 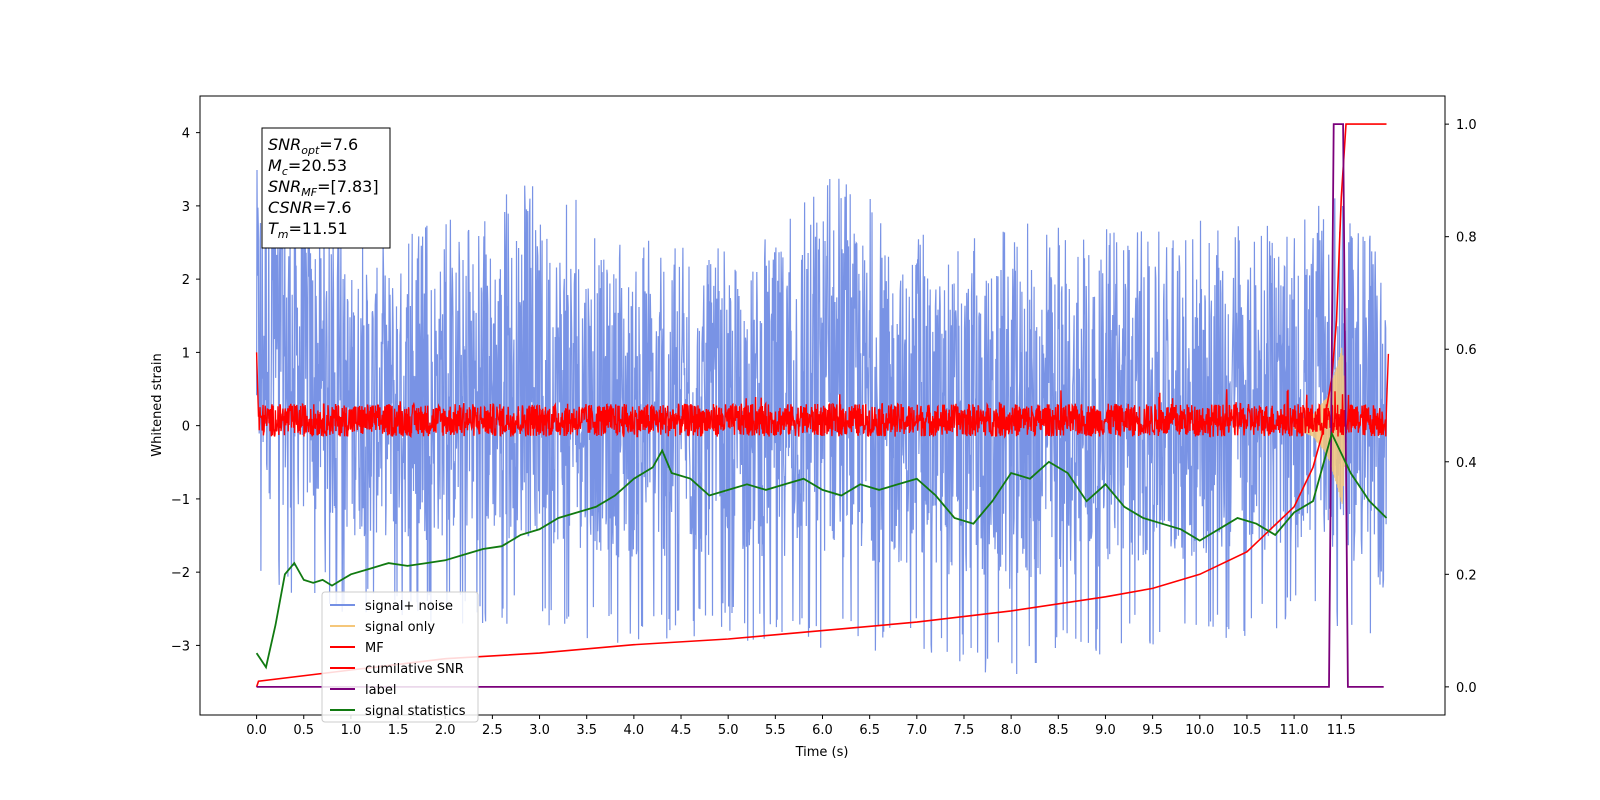 I want to click on y-right-tick-label: 0.4, so click(x=1466, y=463).